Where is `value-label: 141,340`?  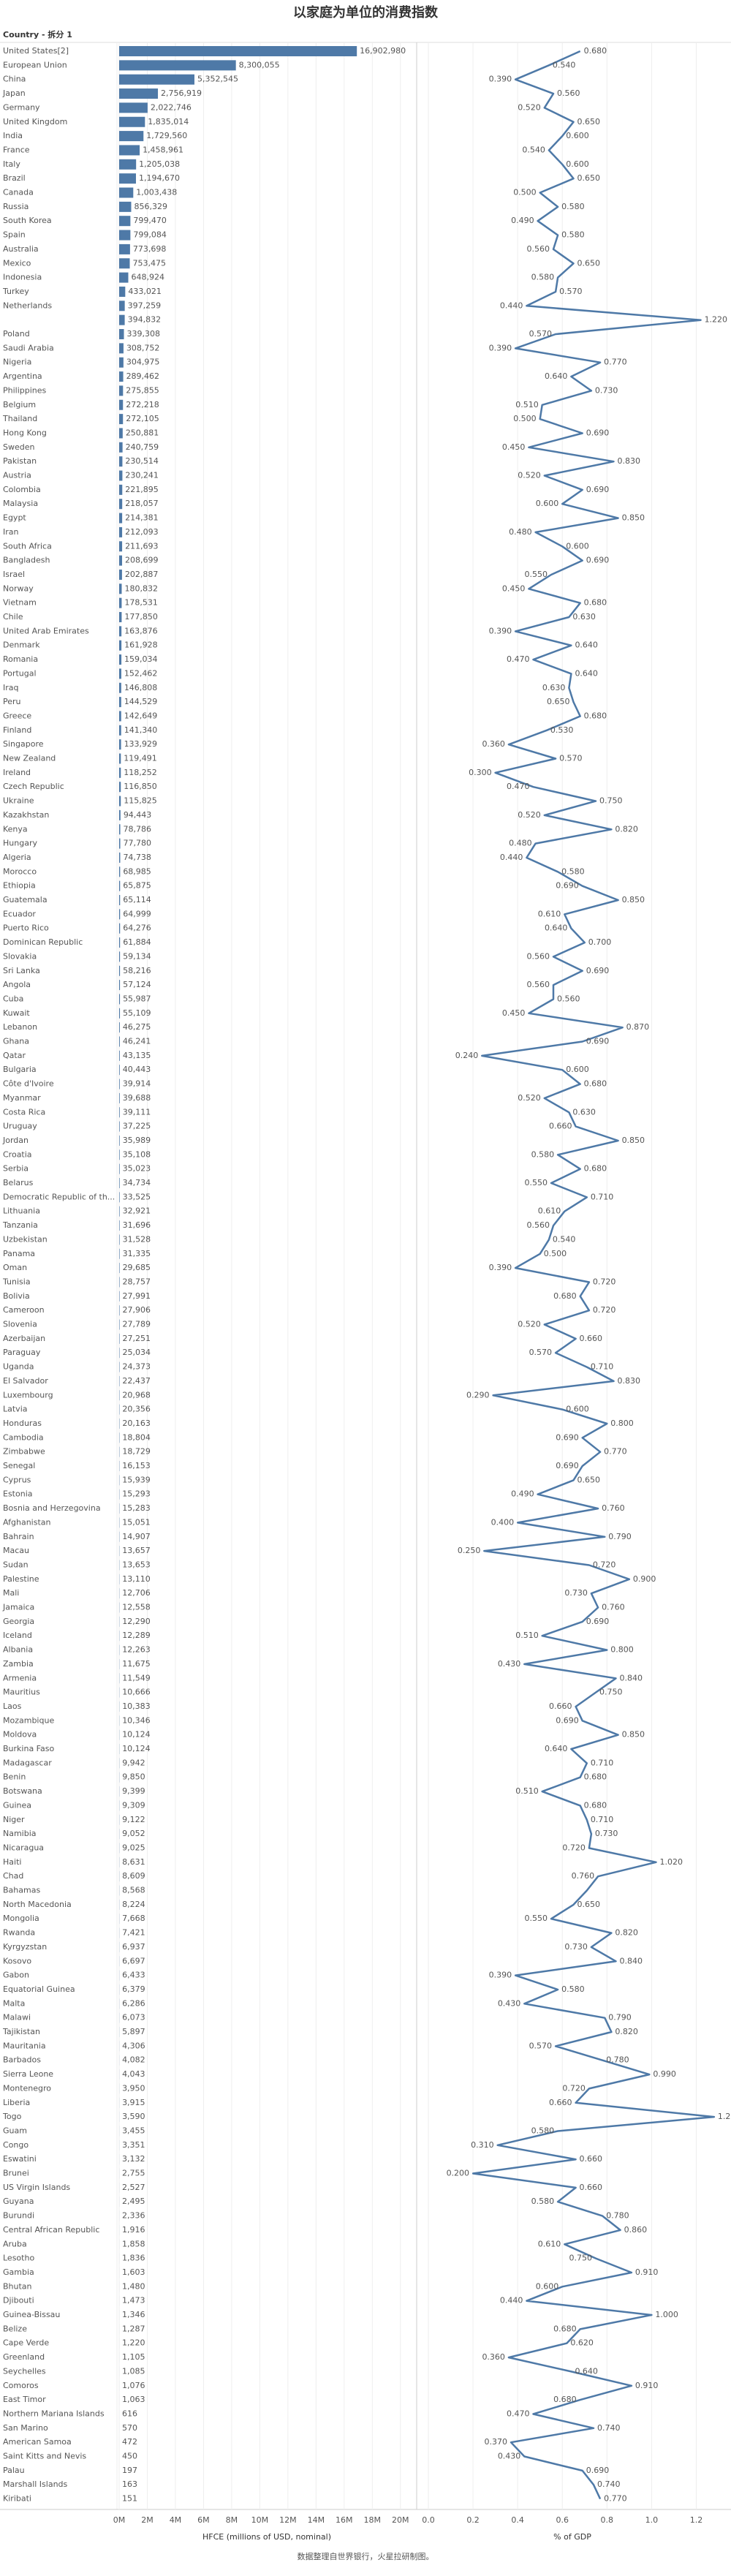
value-label: 141,340 is located at coordinates (141, 730).